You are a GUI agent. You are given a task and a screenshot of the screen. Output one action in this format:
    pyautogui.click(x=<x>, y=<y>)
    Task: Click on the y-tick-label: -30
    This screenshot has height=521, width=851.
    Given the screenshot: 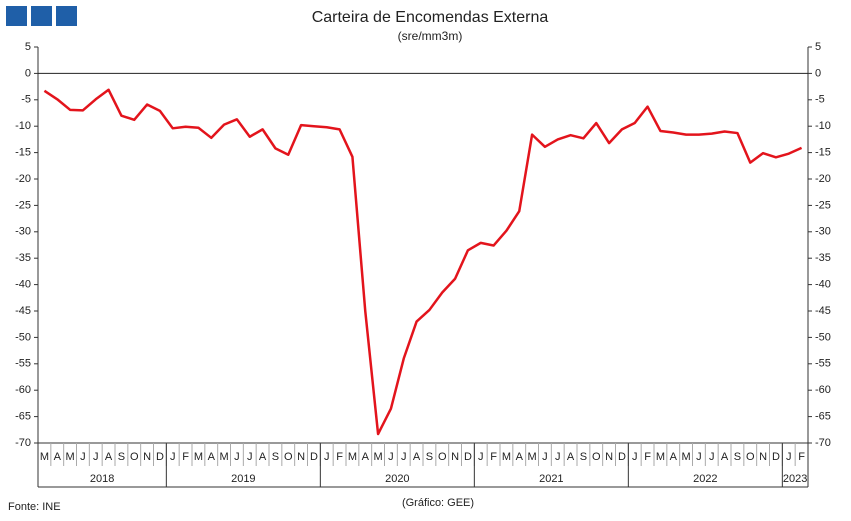 What is the action you would take?
    pyautogui.click(x=23, y=232)
    